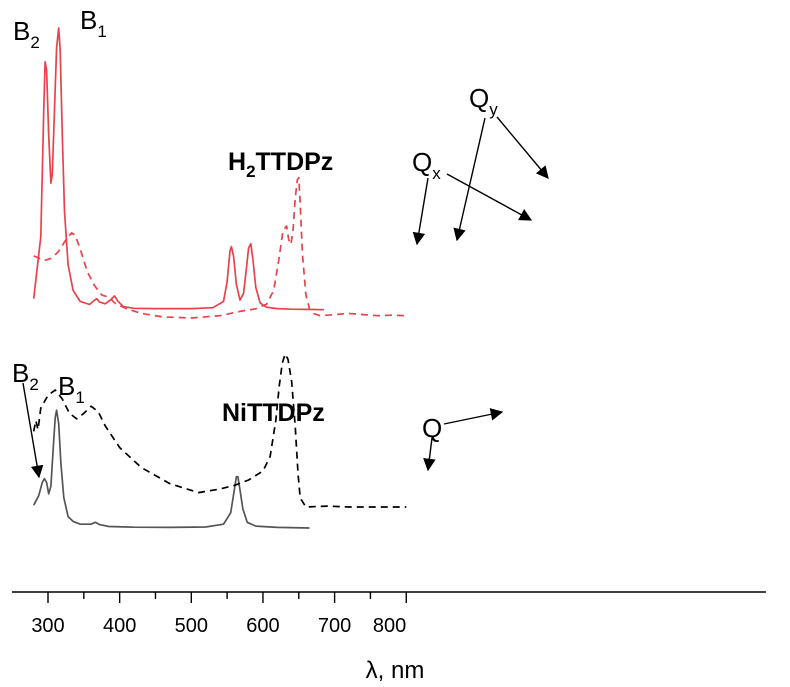  I want to click on qx-arrow-dashed, so click(489, 197).